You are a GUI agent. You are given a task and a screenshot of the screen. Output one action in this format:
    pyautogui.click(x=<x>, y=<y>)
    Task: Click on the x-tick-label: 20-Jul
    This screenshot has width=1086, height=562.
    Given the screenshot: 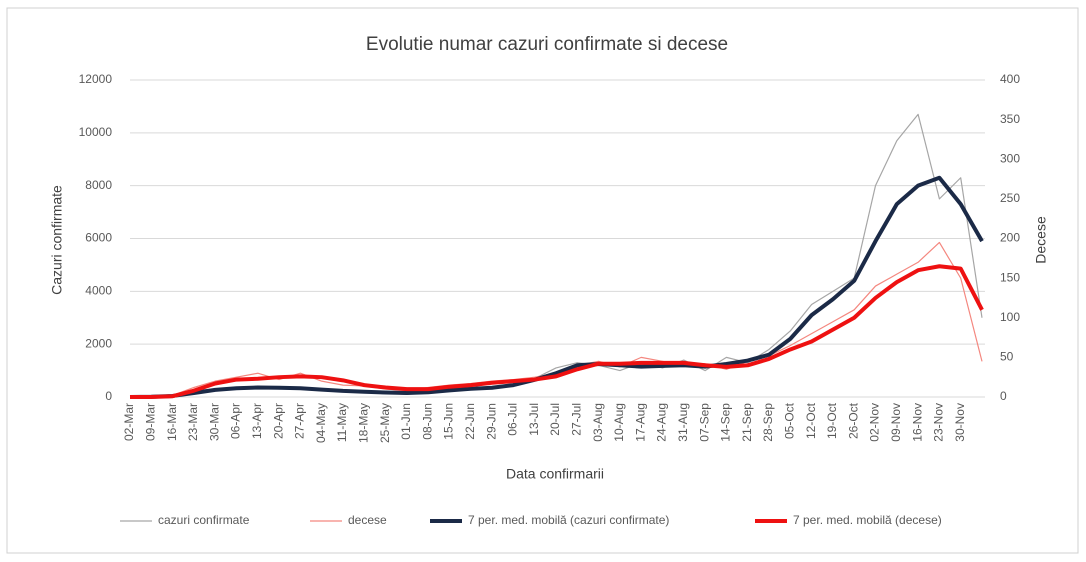 What is the action you would take?
    pyautogui.click(x=555, y=419)
    